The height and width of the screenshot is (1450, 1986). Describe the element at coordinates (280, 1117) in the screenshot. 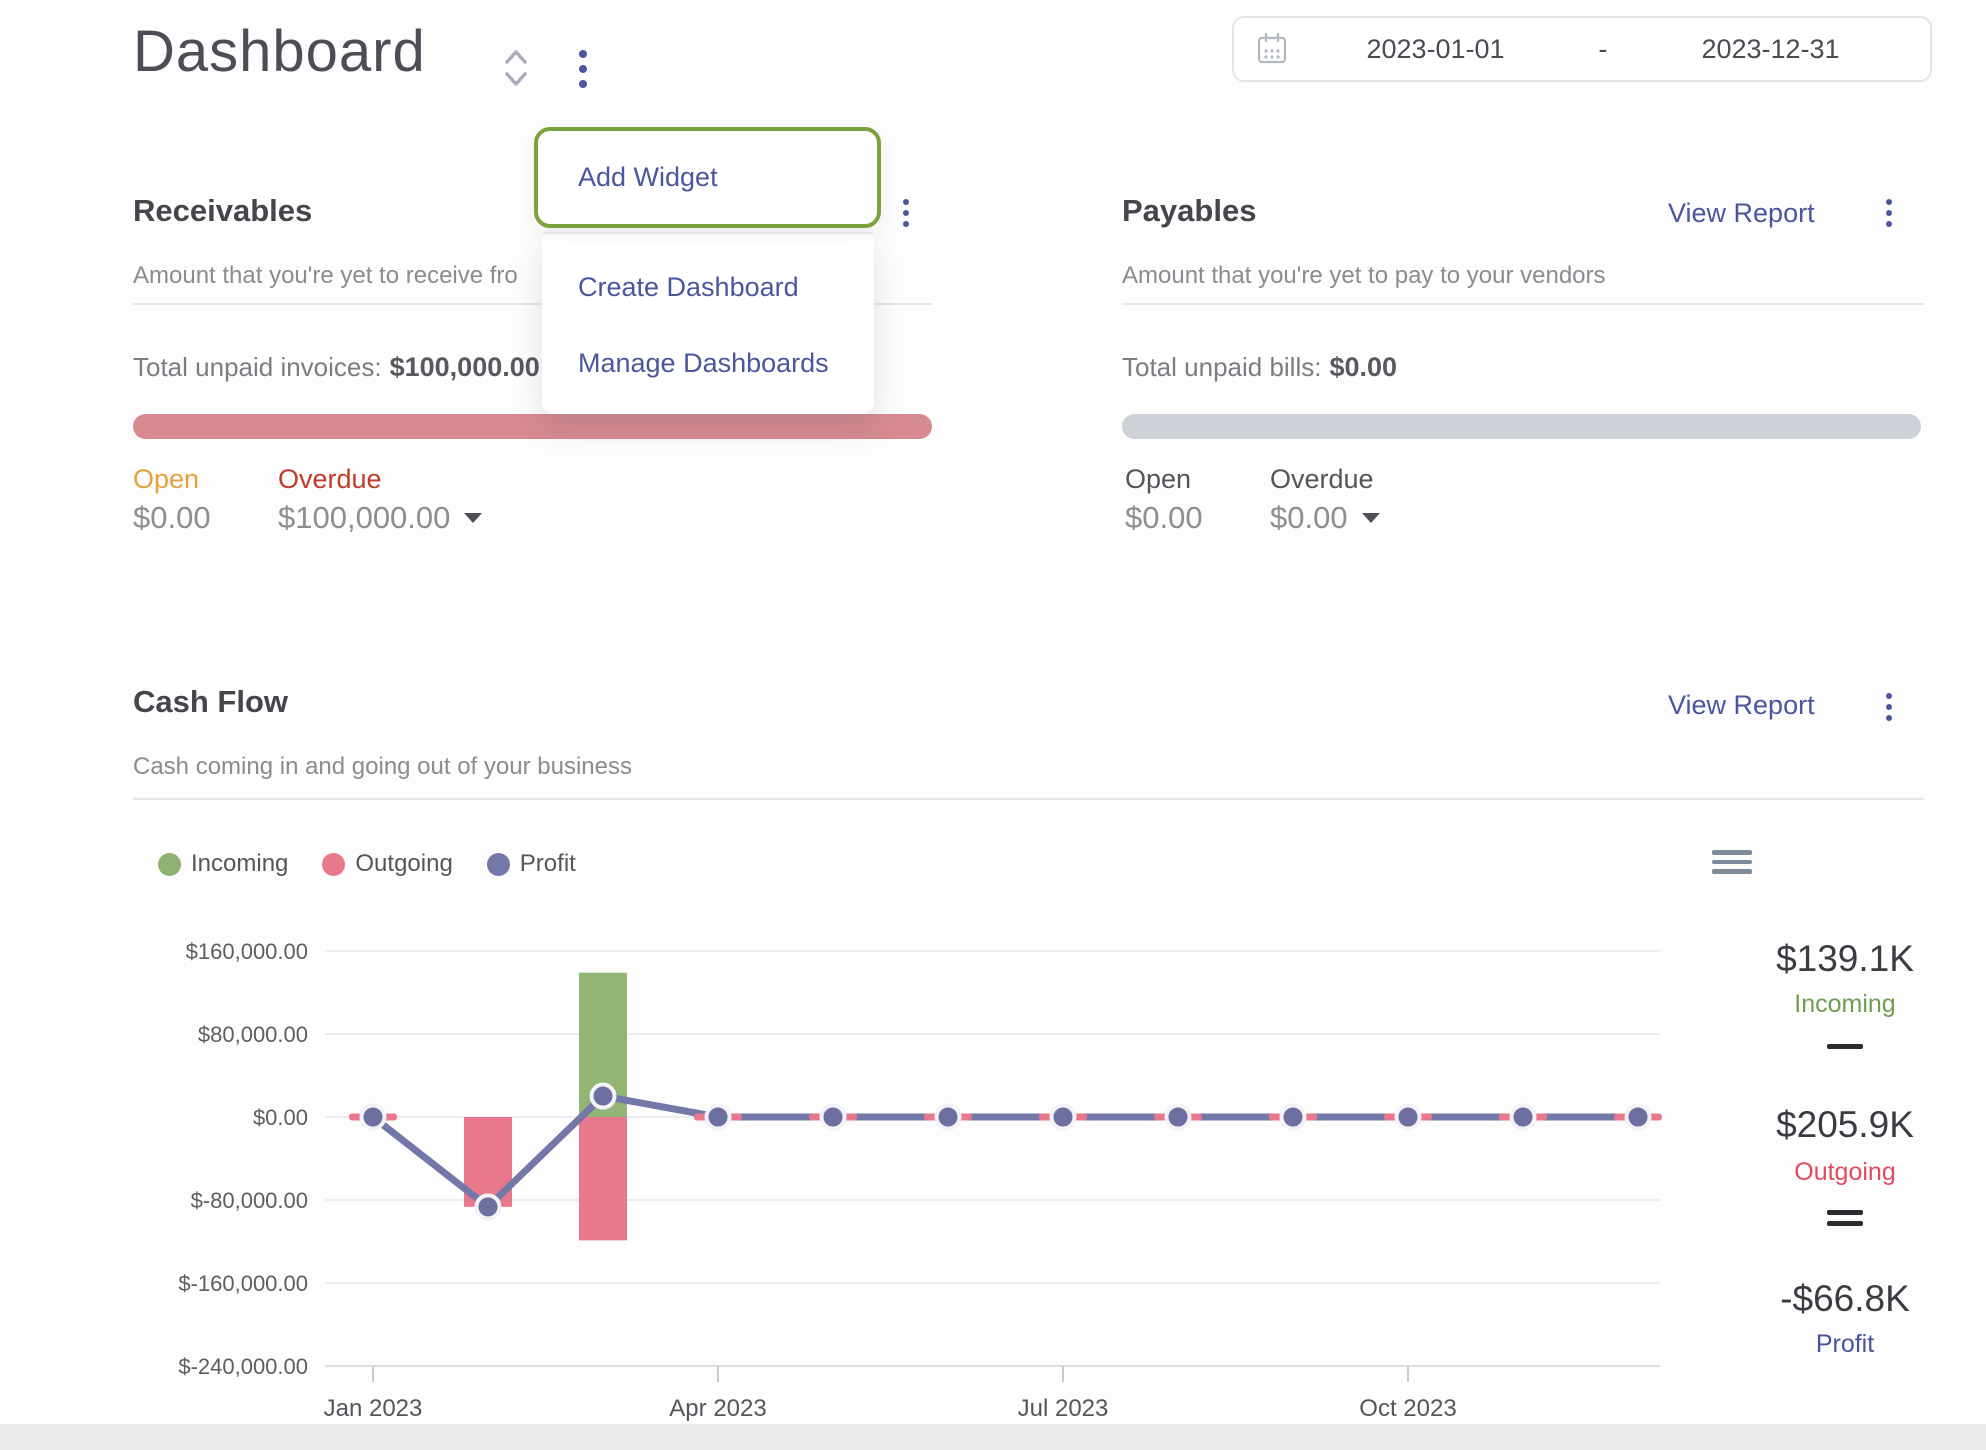

I see `svg-text: $0.00` at that location.